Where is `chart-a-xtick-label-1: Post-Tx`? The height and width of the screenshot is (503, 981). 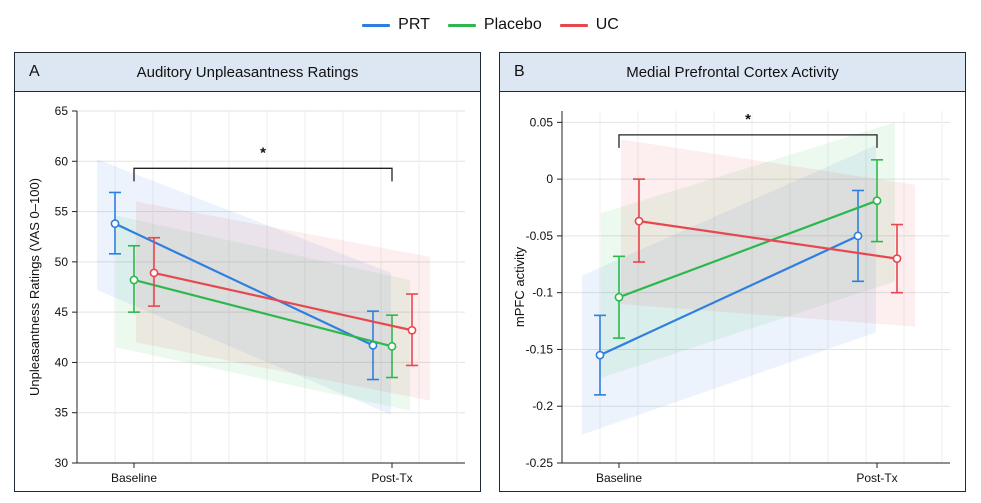
chart-a-xtick-label-1: Post-Tx is located at coordinates (391, 478).